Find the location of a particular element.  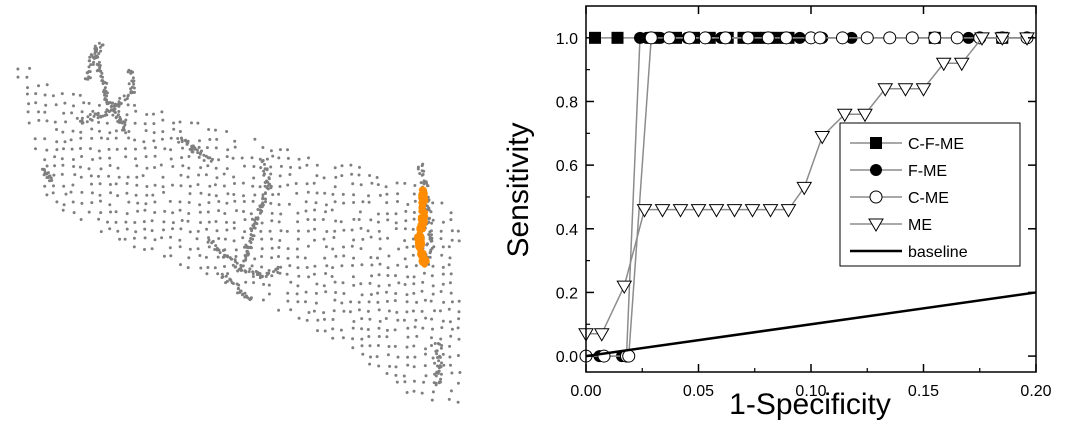

x-tick-label: 0.00 is located at coordinates (585, 391).